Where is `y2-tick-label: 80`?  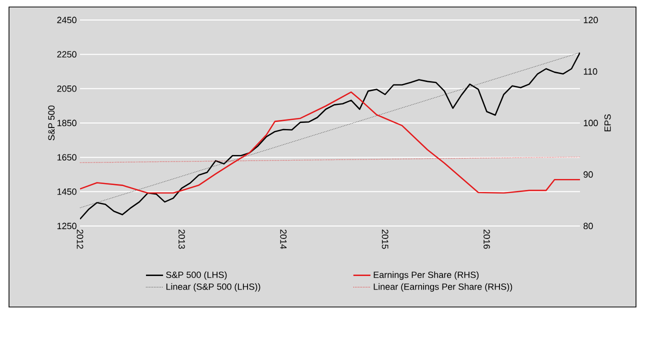 y2-tick-label: 80 is located at coordinates (588, 226).